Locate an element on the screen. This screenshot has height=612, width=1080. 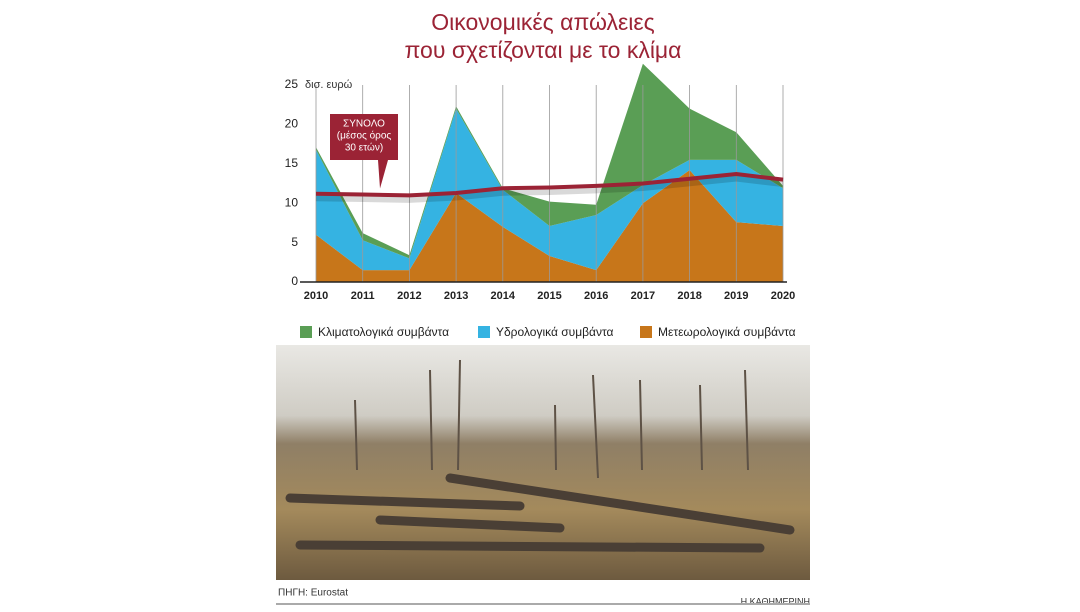
y-tick-label: 10 is located at coordinates (292, 202).